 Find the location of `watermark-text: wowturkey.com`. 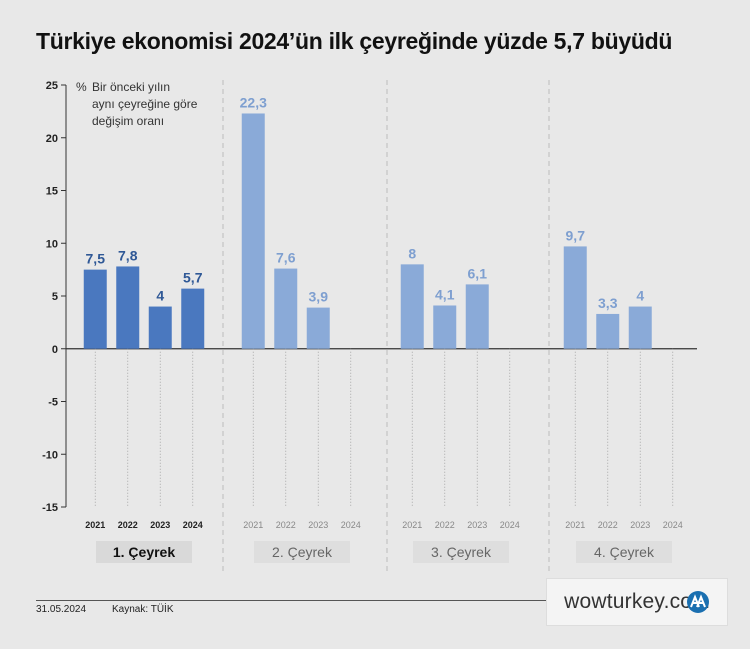

watermark-text: wowturkey.com is located at coordinates (637, 601).